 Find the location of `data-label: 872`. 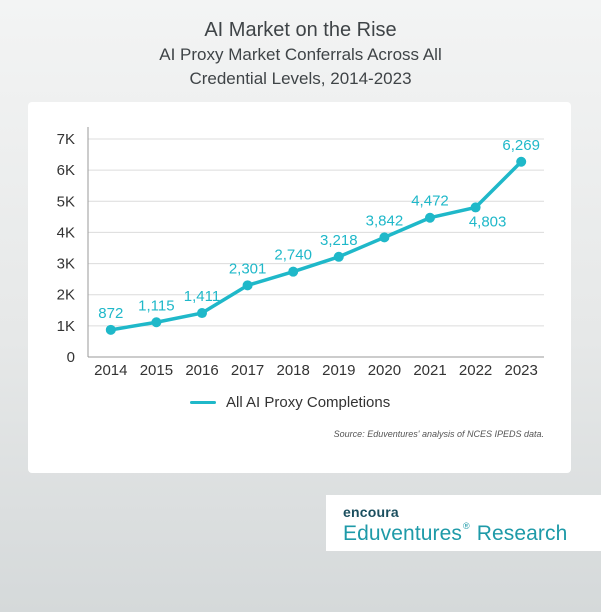

data-label: 872 is located at coordinates (110, 313).